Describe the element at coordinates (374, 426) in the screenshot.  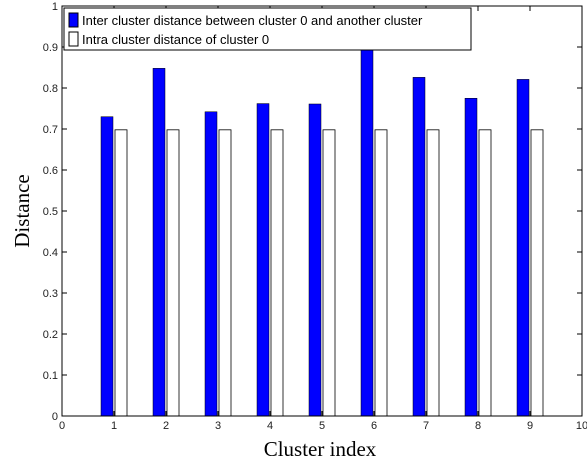
I see `x-tick-label: 6` at that location.